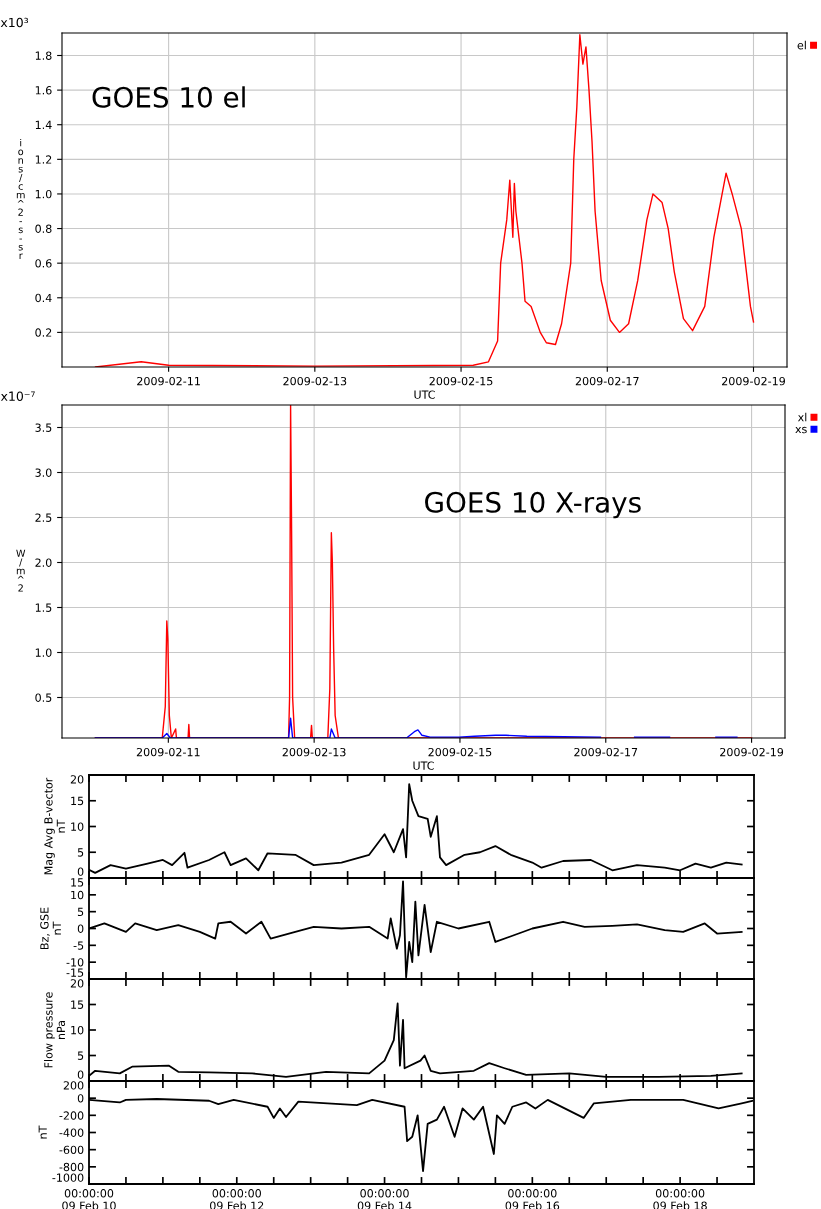 Image resolution: width=821 pixels, height=1209 pixels. Describe the element at coordinates (680, 1199) in the screenshot. I see `x-tick-label: 00:00:00 09 Feb 18` at that location.